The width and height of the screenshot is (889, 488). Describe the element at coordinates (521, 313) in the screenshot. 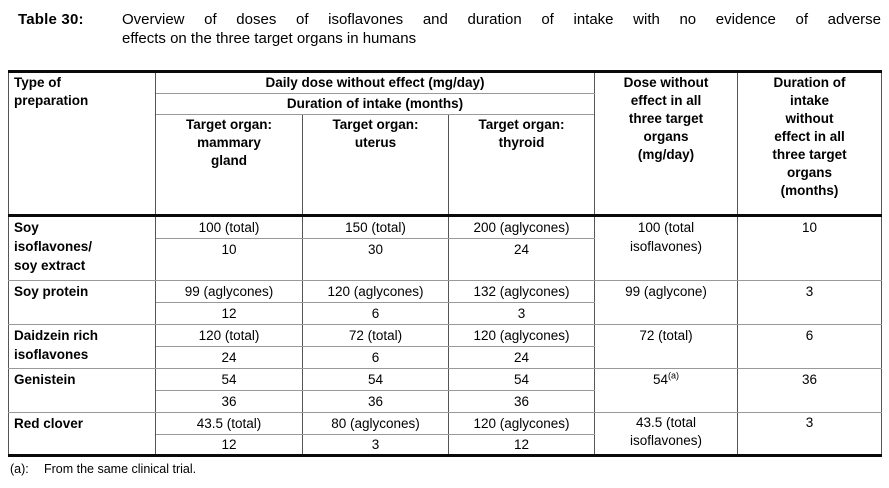

I see `thyroid-months-cell: 3` at that location.